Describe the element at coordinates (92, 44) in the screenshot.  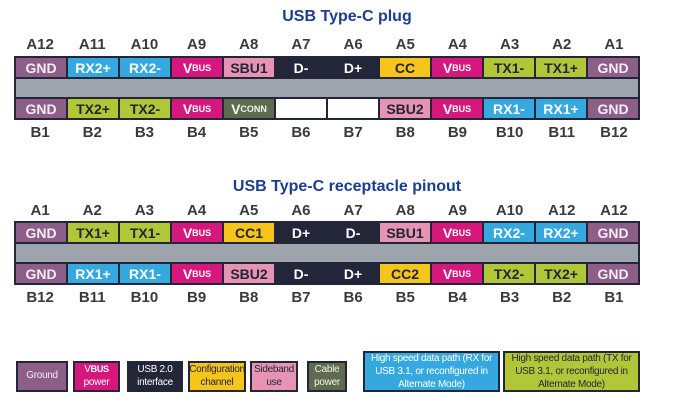
I see `pin-number-label: A11` at that location.